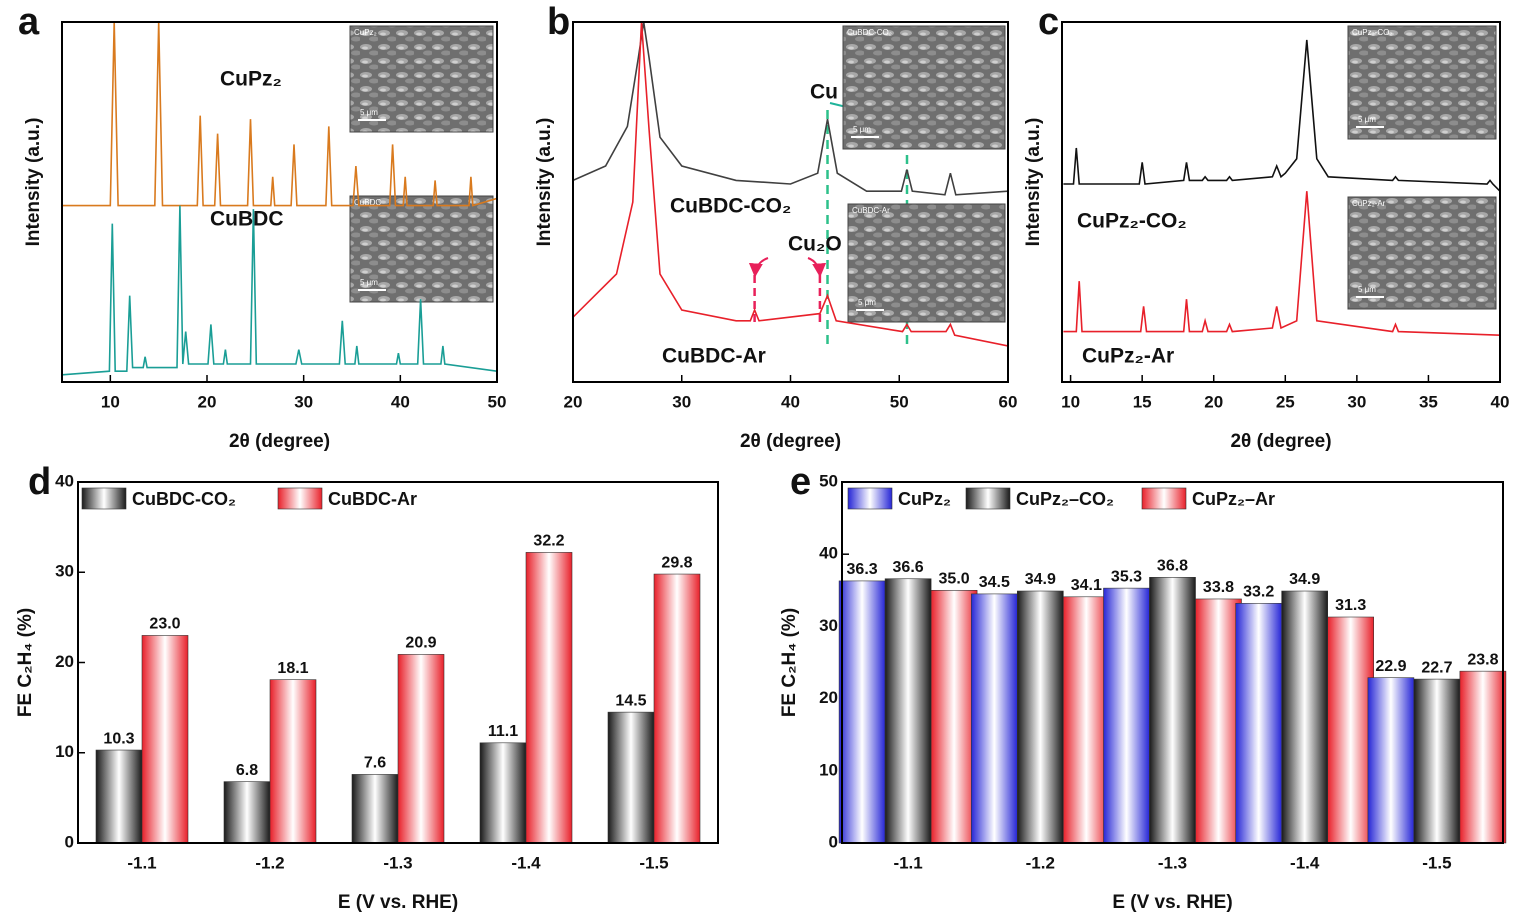  What do you see at coordinates (251, 79) in the screenshot?
I see `series-label: CuPz₂` at bounding box center [251, 79].